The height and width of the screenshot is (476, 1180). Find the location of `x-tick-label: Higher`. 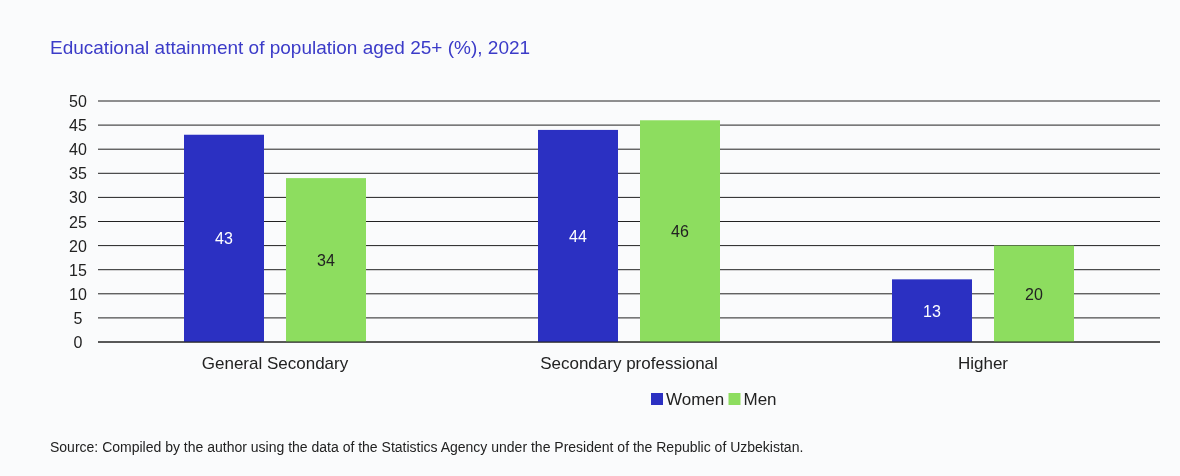

x-tick-label: Higher is located at coordinates (983, 363).